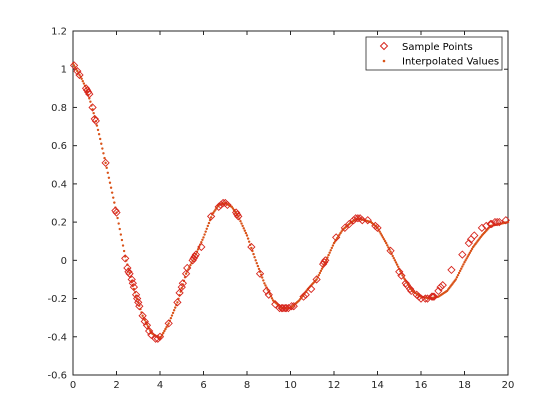  I want to click on x-tick-label: 16, so click(421, 385).